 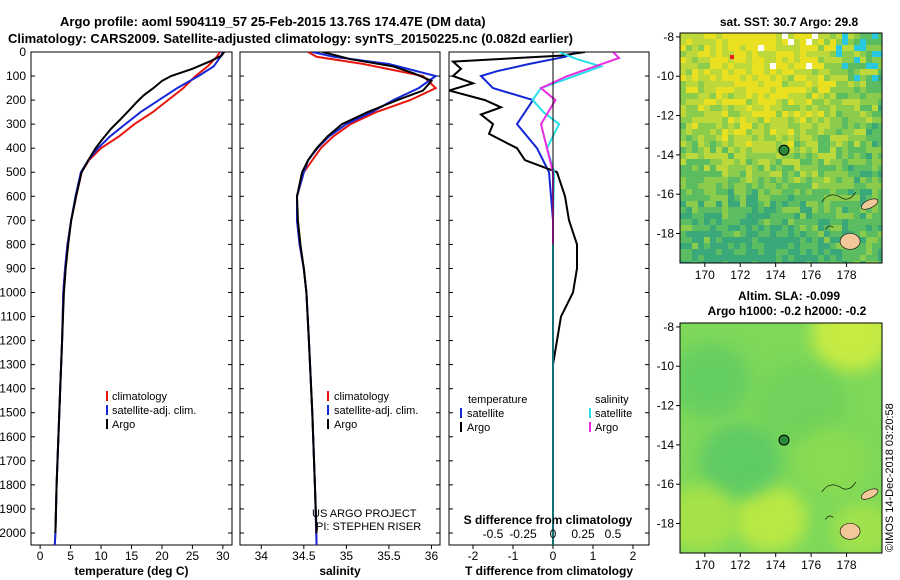 What do you see at coordinates (705, 565) in the screenshot?
I see `sla-map-xtick-label: 170` at bounding box center [705, 565].